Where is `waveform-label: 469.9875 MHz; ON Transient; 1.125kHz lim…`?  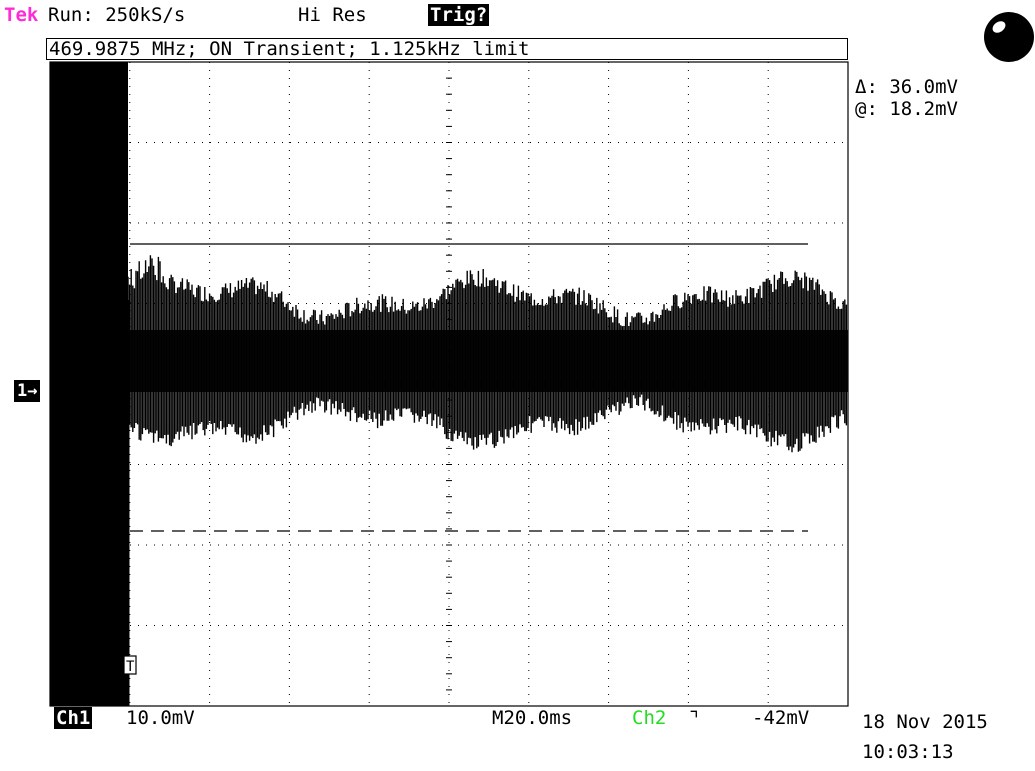 waveform-label: 469.9875 MHz; ON Transient; 1.125kHz lim… is located at coordinates (289, 49).